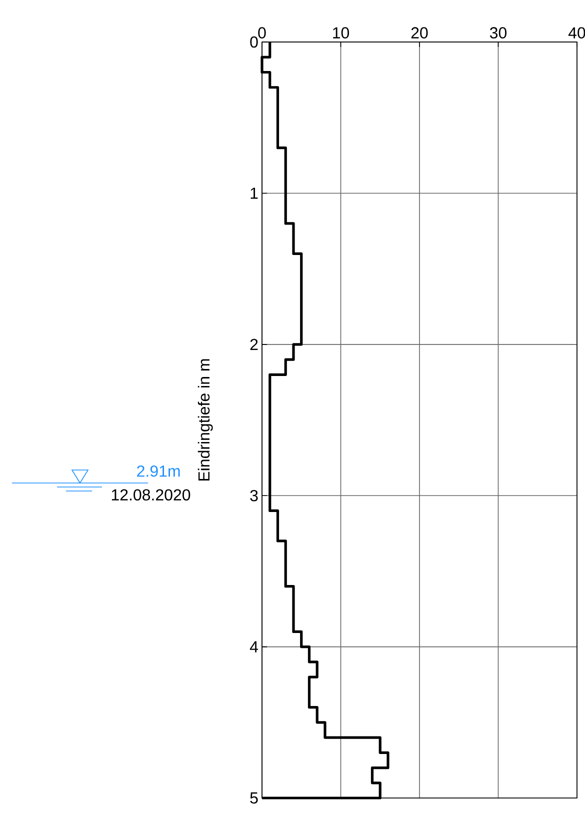 This screenshot has width=585, height=827. What do you see at coordinates (254, 496) in the screenshot?
I see `y-tick-label: 3` at bounding box center [254, 496].